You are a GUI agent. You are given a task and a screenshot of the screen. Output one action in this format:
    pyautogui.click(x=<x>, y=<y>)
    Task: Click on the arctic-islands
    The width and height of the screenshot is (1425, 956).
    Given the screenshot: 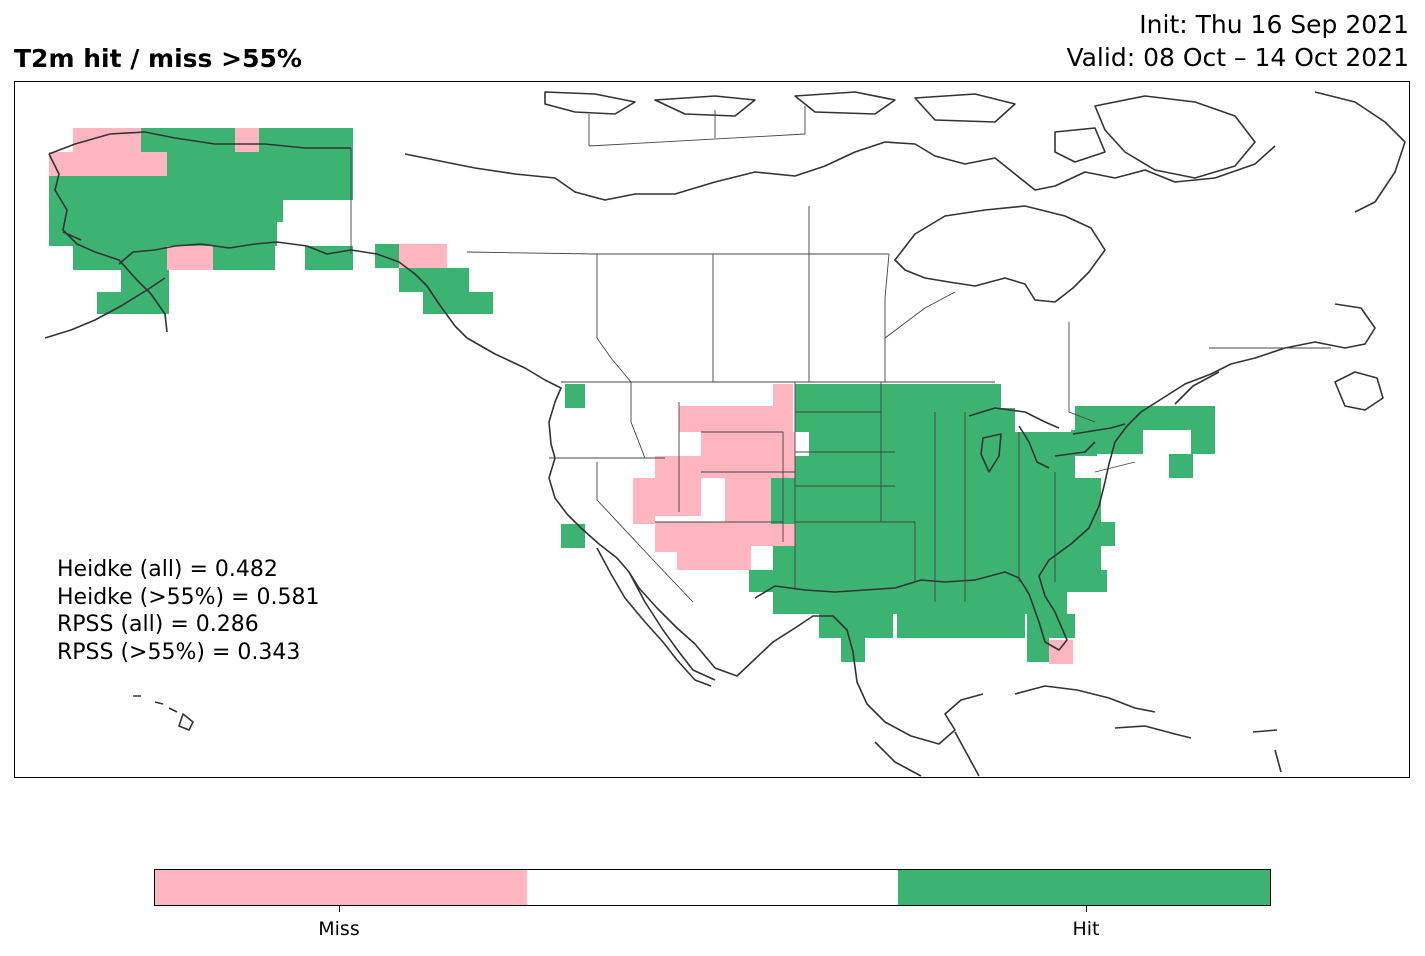 What is the action you would take?
    pyautogui.click(x=975, y=152)
    